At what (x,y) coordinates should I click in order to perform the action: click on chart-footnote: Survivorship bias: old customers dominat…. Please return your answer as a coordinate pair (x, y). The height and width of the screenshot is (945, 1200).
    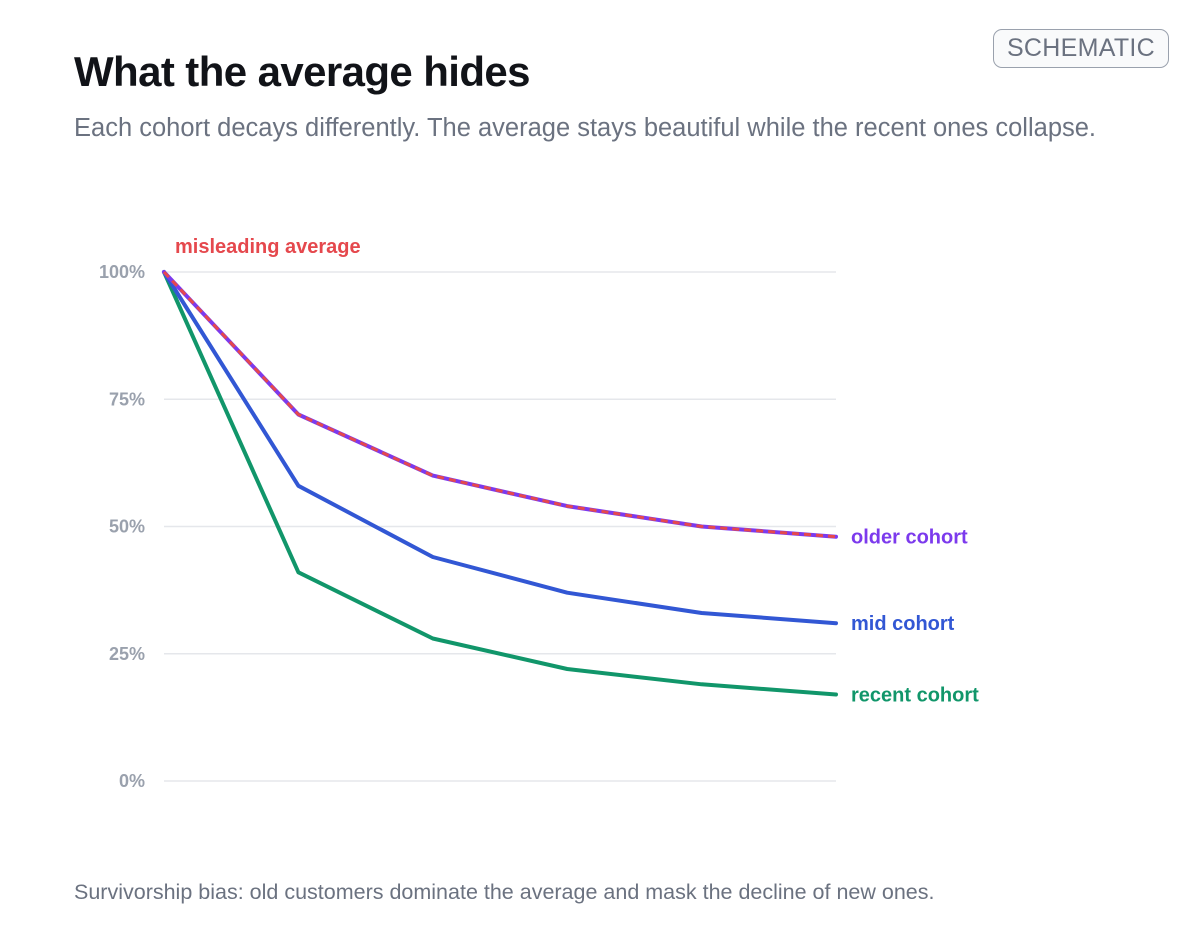
    Looking at the image, I should click on (504, 892).